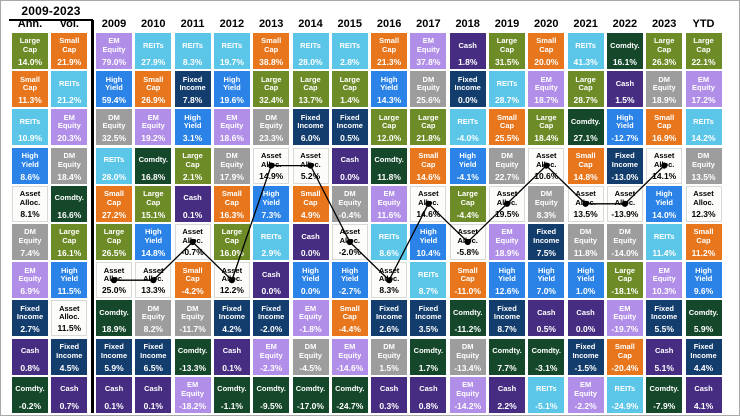  Describe the element at coordinates (389, 214) in the screenshot. I see `asset-return-value: 11.6%` at that location.